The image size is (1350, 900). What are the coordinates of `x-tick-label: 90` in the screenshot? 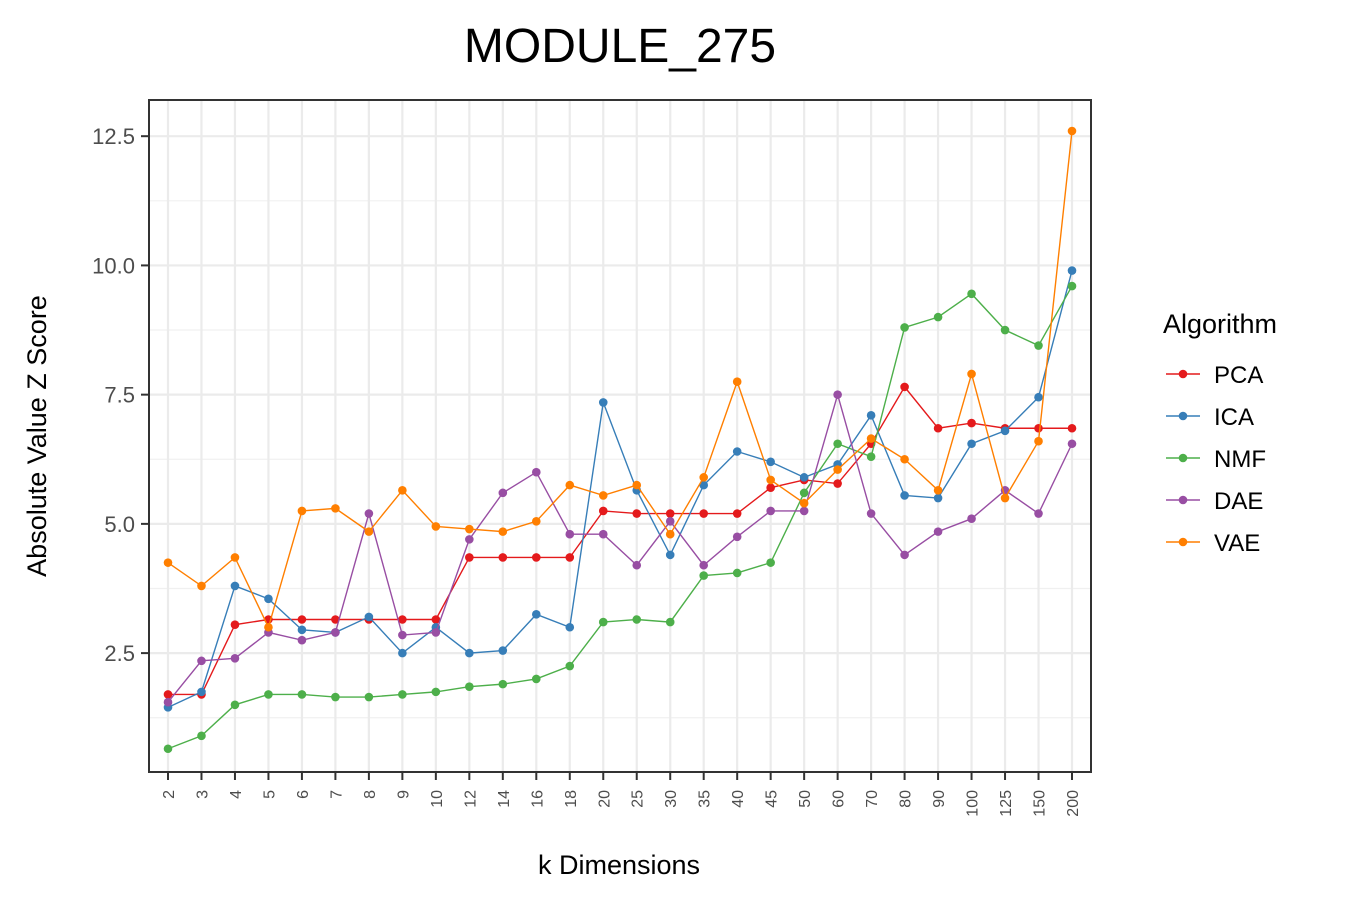 It's located at (939, 799).